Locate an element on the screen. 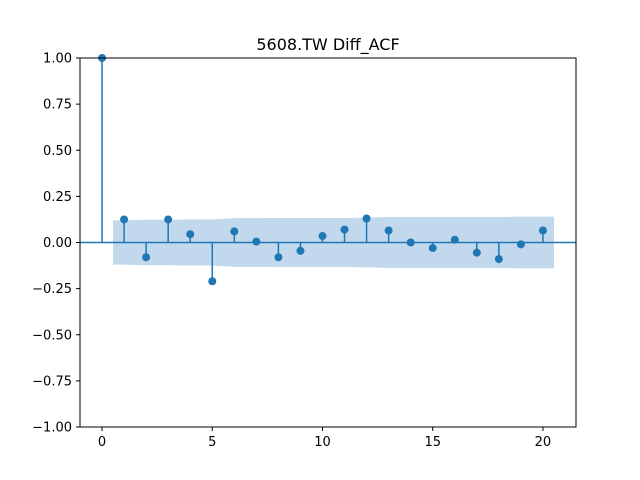 This screenshot has width=640, height=480. x-tick-label: 20 is located at coordinates (543, 442).